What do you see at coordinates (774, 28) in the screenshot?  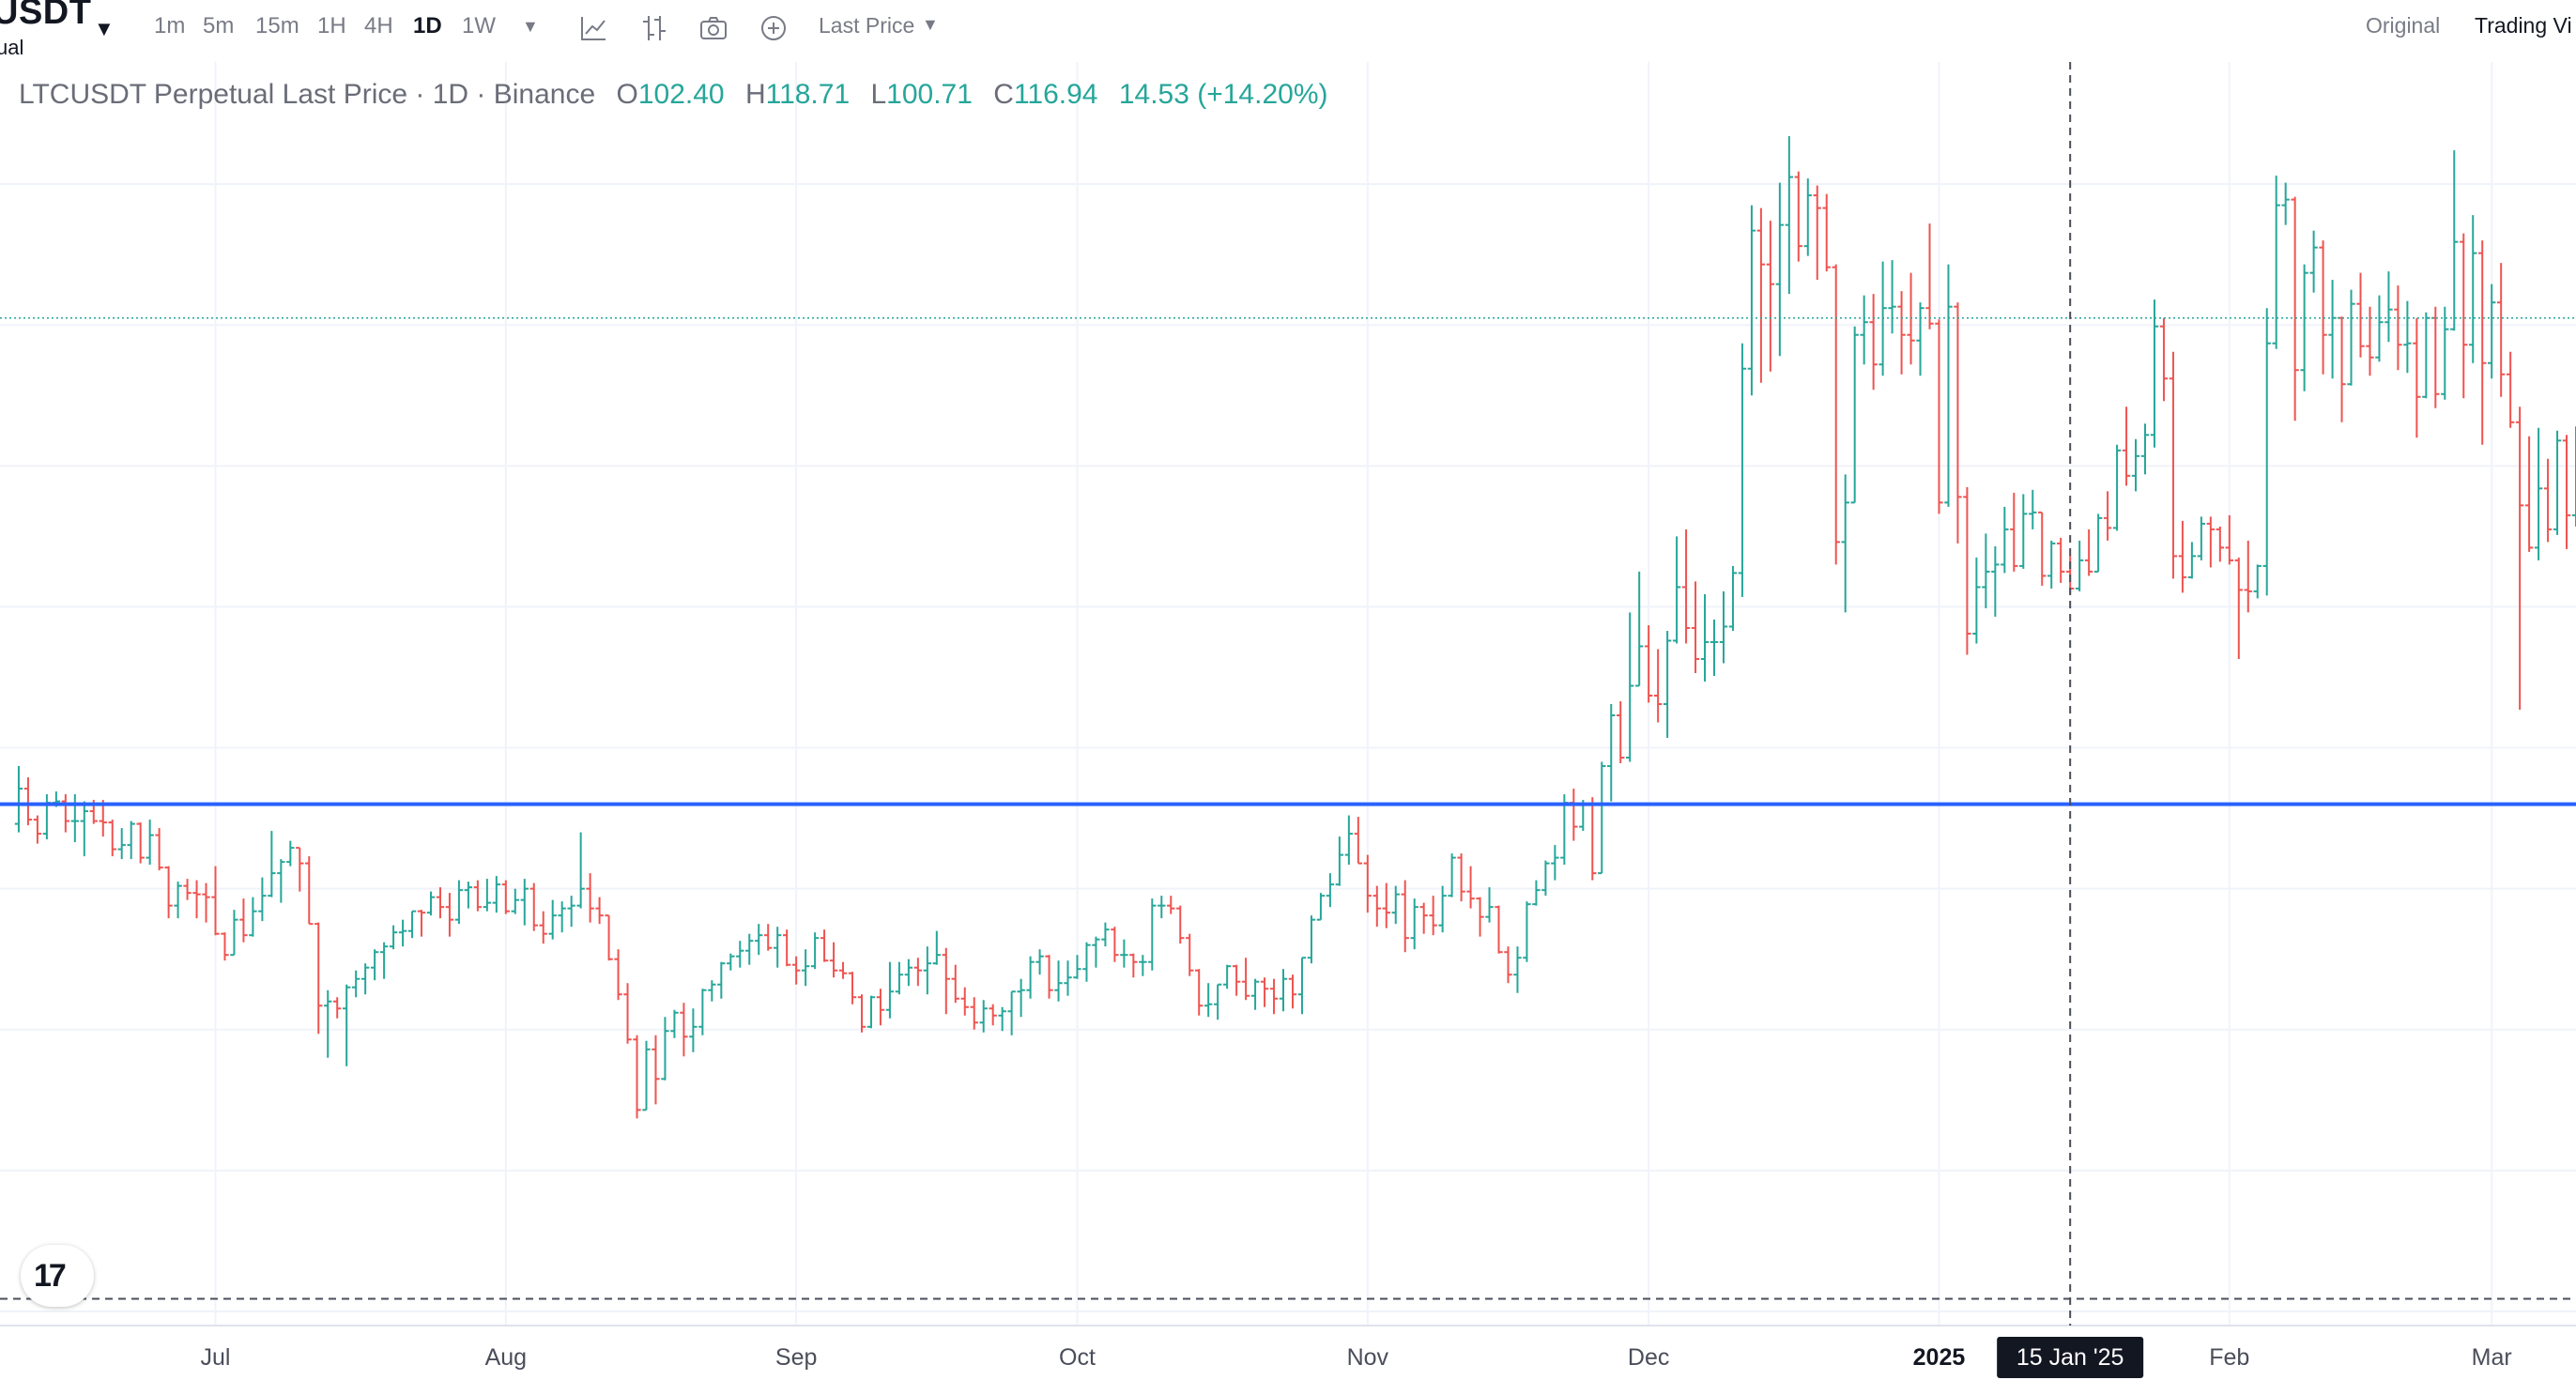 I see `add-plus-circle-icon` at bounding box center [774, 28].